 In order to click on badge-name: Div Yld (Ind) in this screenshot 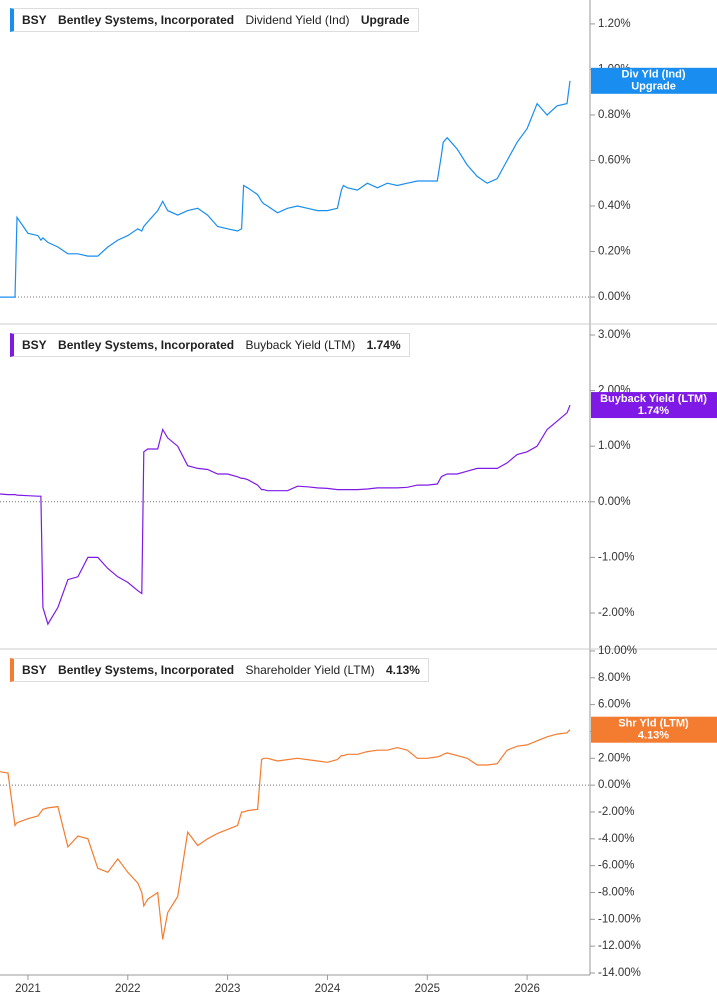, I will do `click(654, 75)`.